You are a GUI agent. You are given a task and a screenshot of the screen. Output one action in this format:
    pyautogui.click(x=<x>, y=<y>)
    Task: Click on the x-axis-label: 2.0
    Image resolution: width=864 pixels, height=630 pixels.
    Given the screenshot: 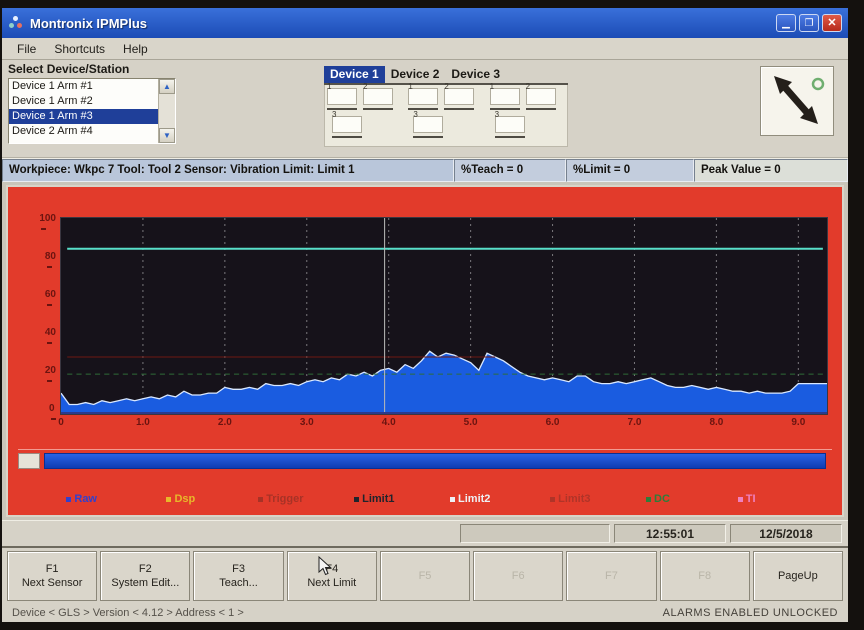 What is the action you would take?
    pyautogui.click(x=224, y=422)
    